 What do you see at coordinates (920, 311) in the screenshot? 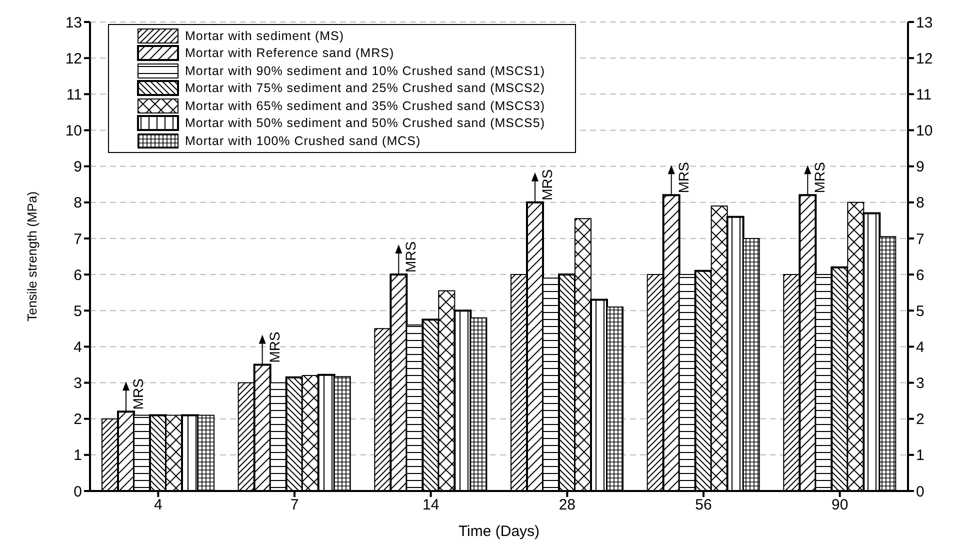
I see `y2-tick-label: 5` at bounding box center [920, 311].